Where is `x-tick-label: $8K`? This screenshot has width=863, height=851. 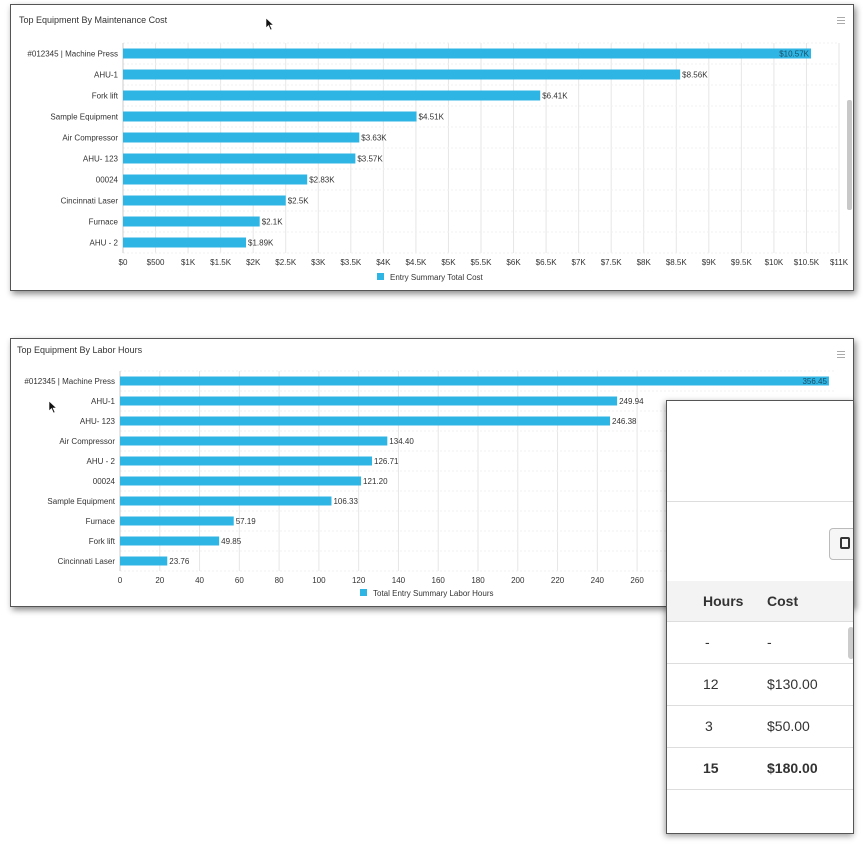 x-tick-label: $8K is located at coordinates (644, 262).